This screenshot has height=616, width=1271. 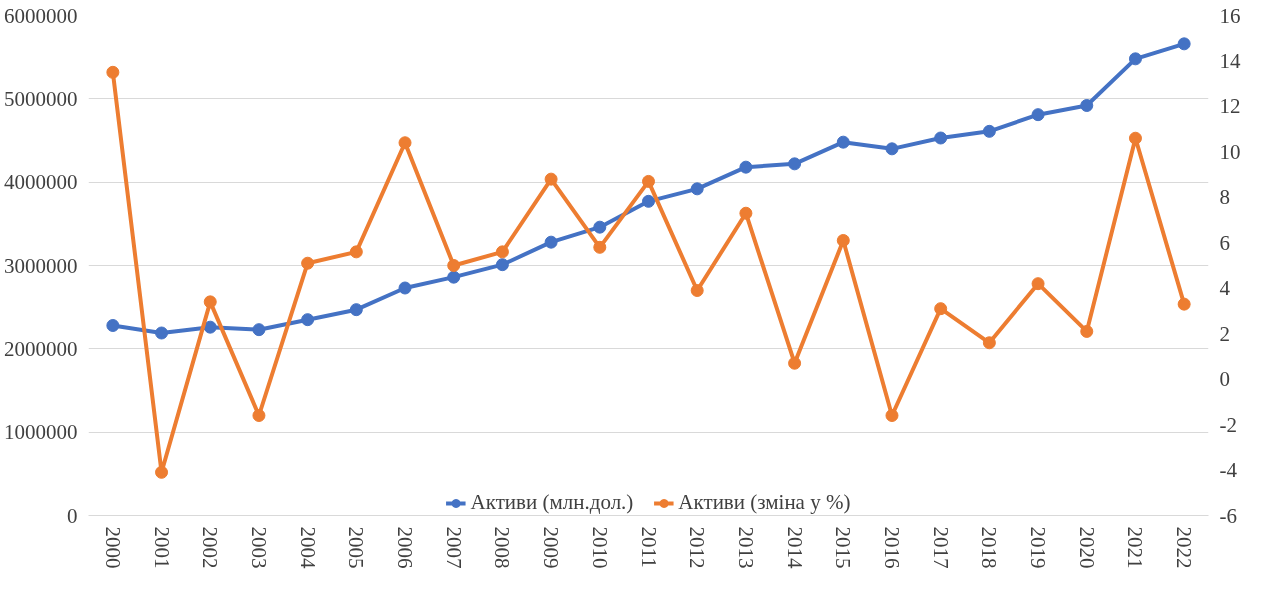 What do you see at coordinates (1228, 515) in the screenshot?
I see `y2-tick-label: -6` at bounding box center [1228, 515].